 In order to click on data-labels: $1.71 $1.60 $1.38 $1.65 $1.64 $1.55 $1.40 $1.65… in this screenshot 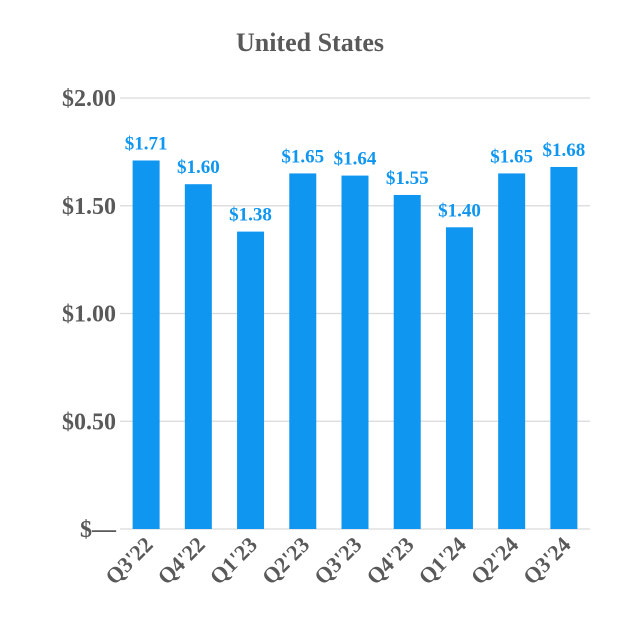, I will do `click(355, 179)`.